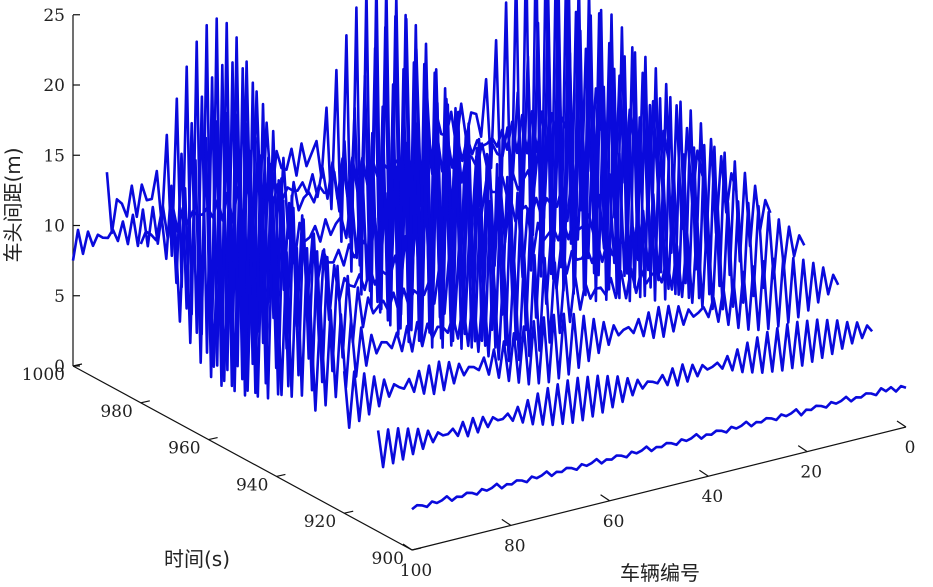 This screenshot has width=933, height=587. What do you see at coordinates (388, 559) in the screenshot?
I see `y-tick-label: 900` at bounding box center [388, 559].